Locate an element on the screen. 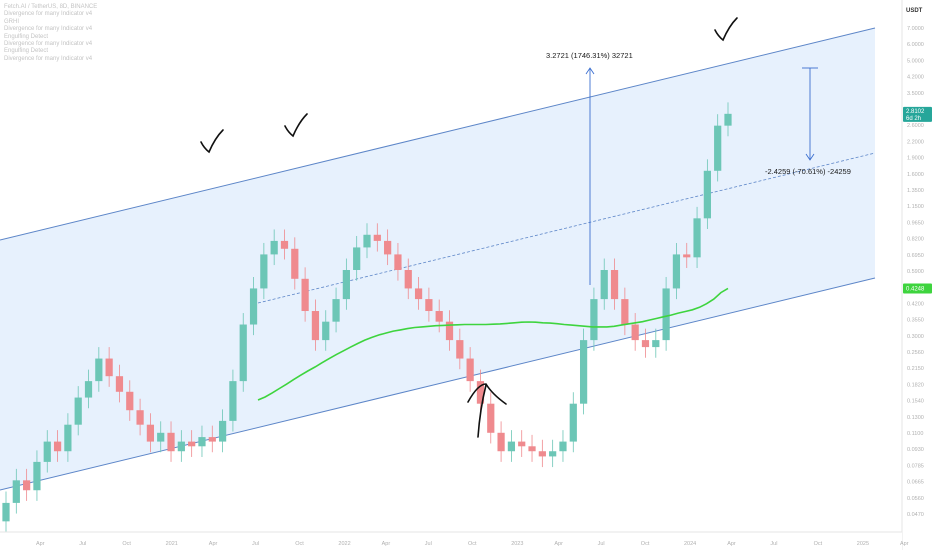  price-tick: 0.1820 is located at coordinates (915, 385).